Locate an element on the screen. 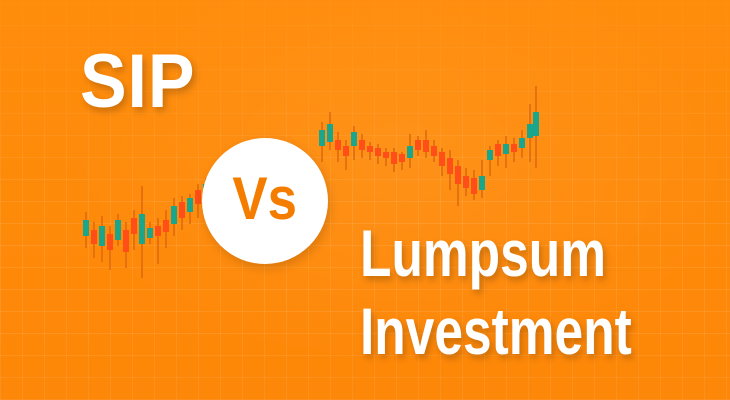  sip-heading: SIP is located at coordinates (138, 81).